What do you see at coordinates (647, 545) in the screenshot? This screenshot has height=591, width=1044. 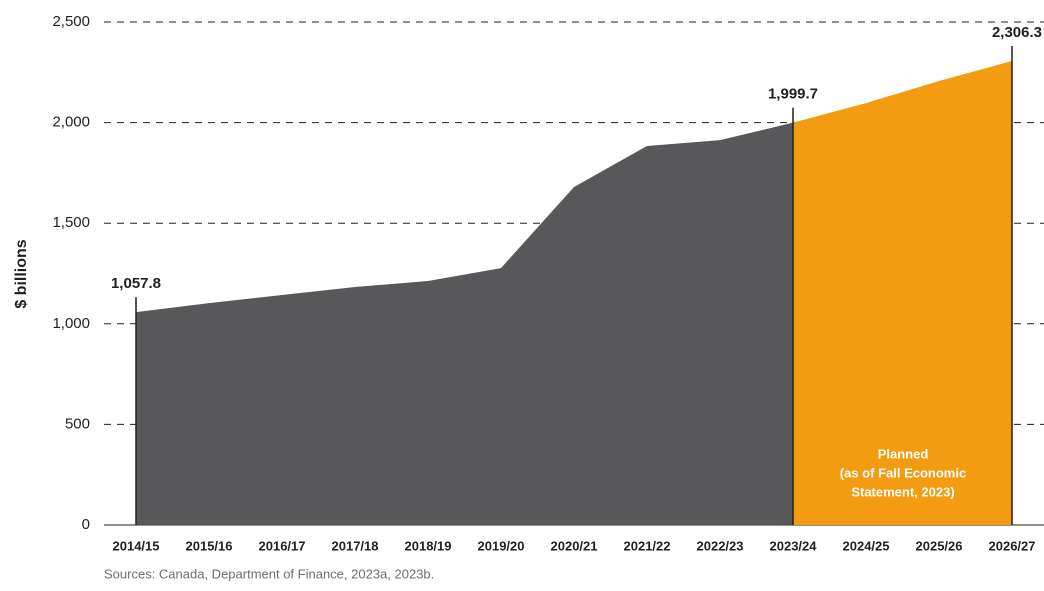 I see `x-tick-label: 2021/22` at bounding box center [647, 545].